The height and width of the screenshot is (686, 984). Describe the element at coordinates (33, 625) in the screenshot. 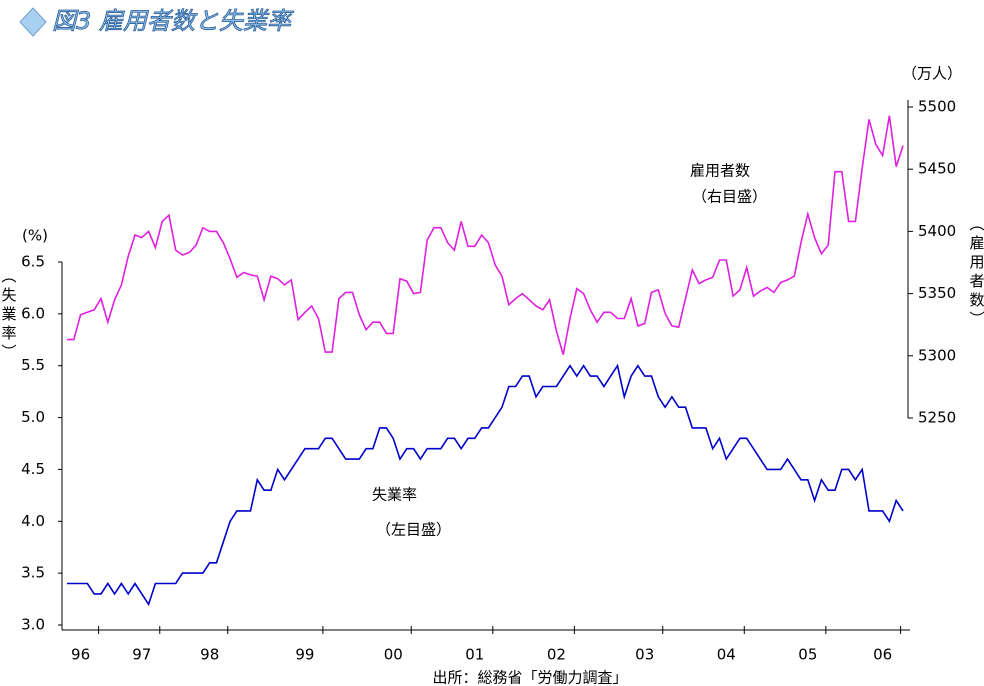

I see `y-tick-label: 3.0` at that location.